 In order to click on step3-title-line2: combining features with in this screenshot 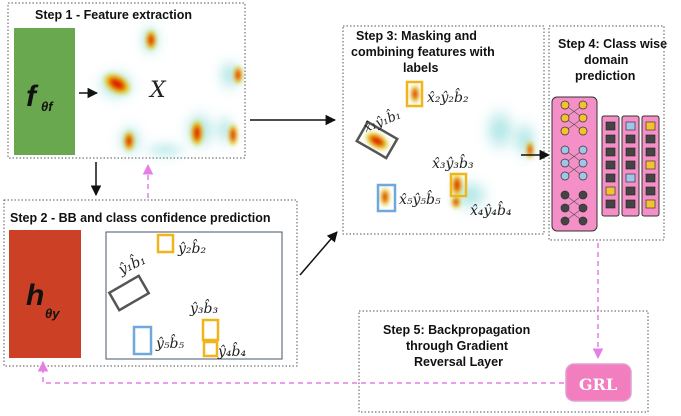, I will do `click(423, 52)`.